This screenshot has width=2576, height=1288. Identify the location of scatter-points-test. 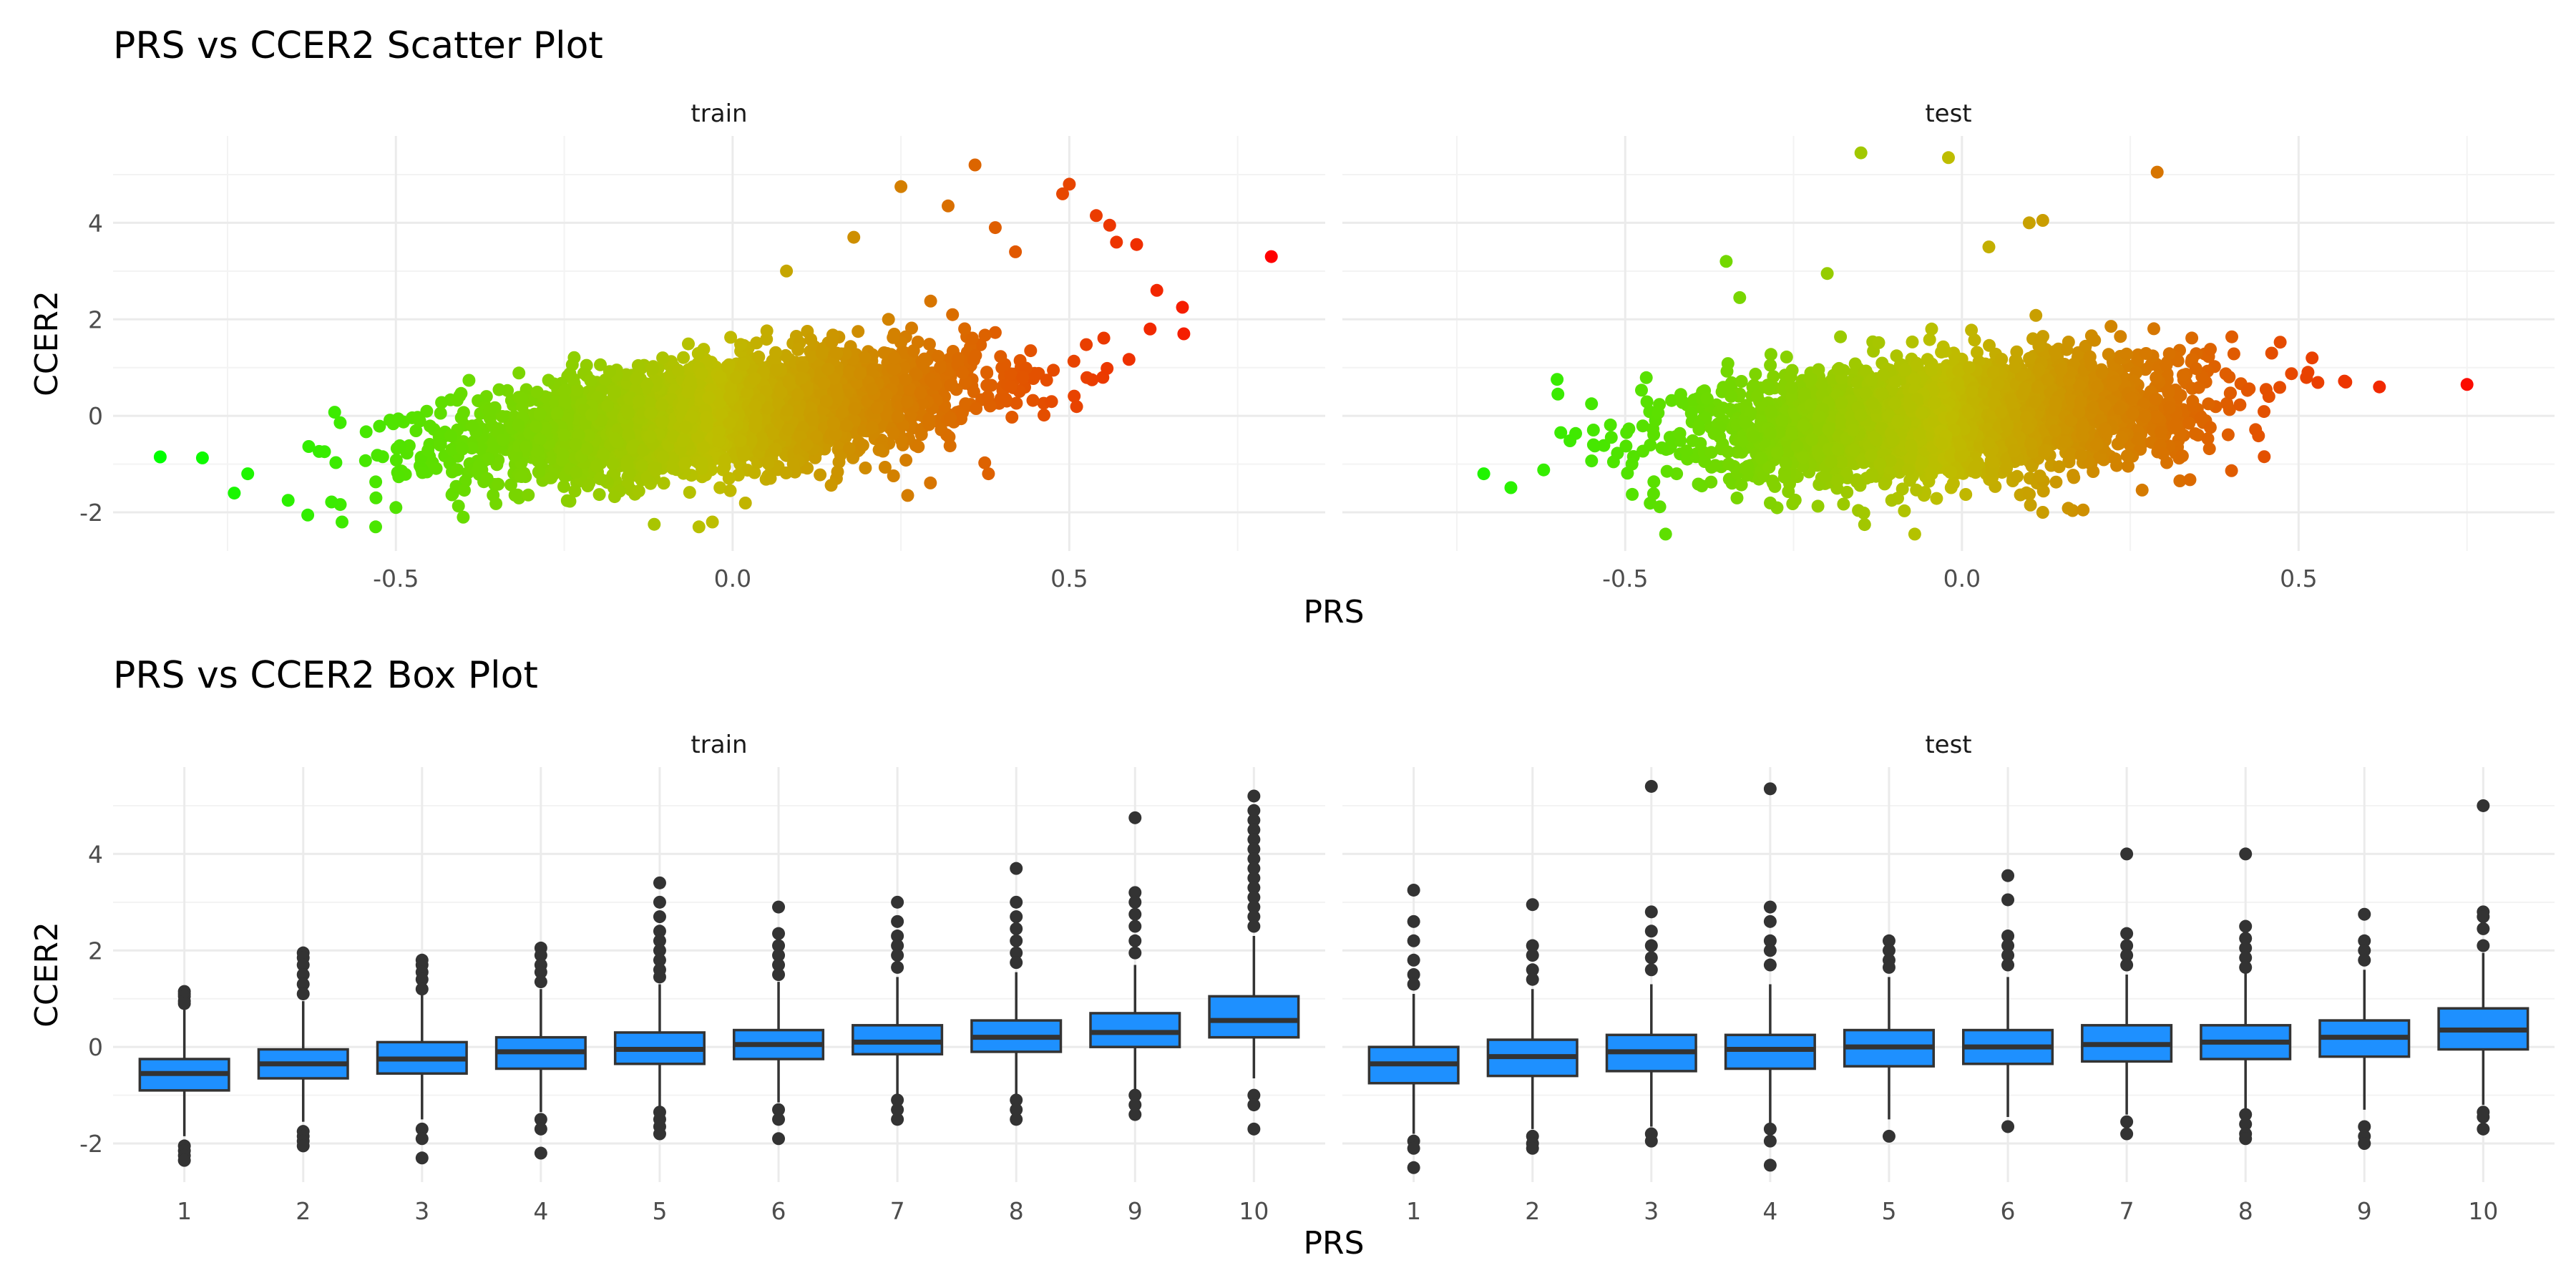
(1975, 343).